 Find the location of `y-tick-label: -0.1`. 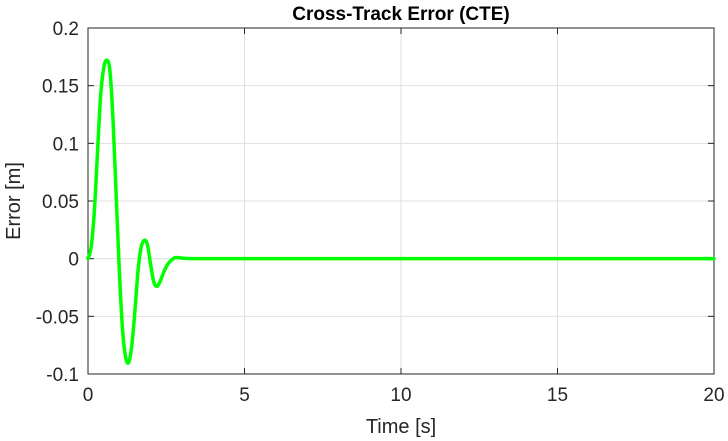

y-tick-label: -0.1 is located at coordinates (62, 375).